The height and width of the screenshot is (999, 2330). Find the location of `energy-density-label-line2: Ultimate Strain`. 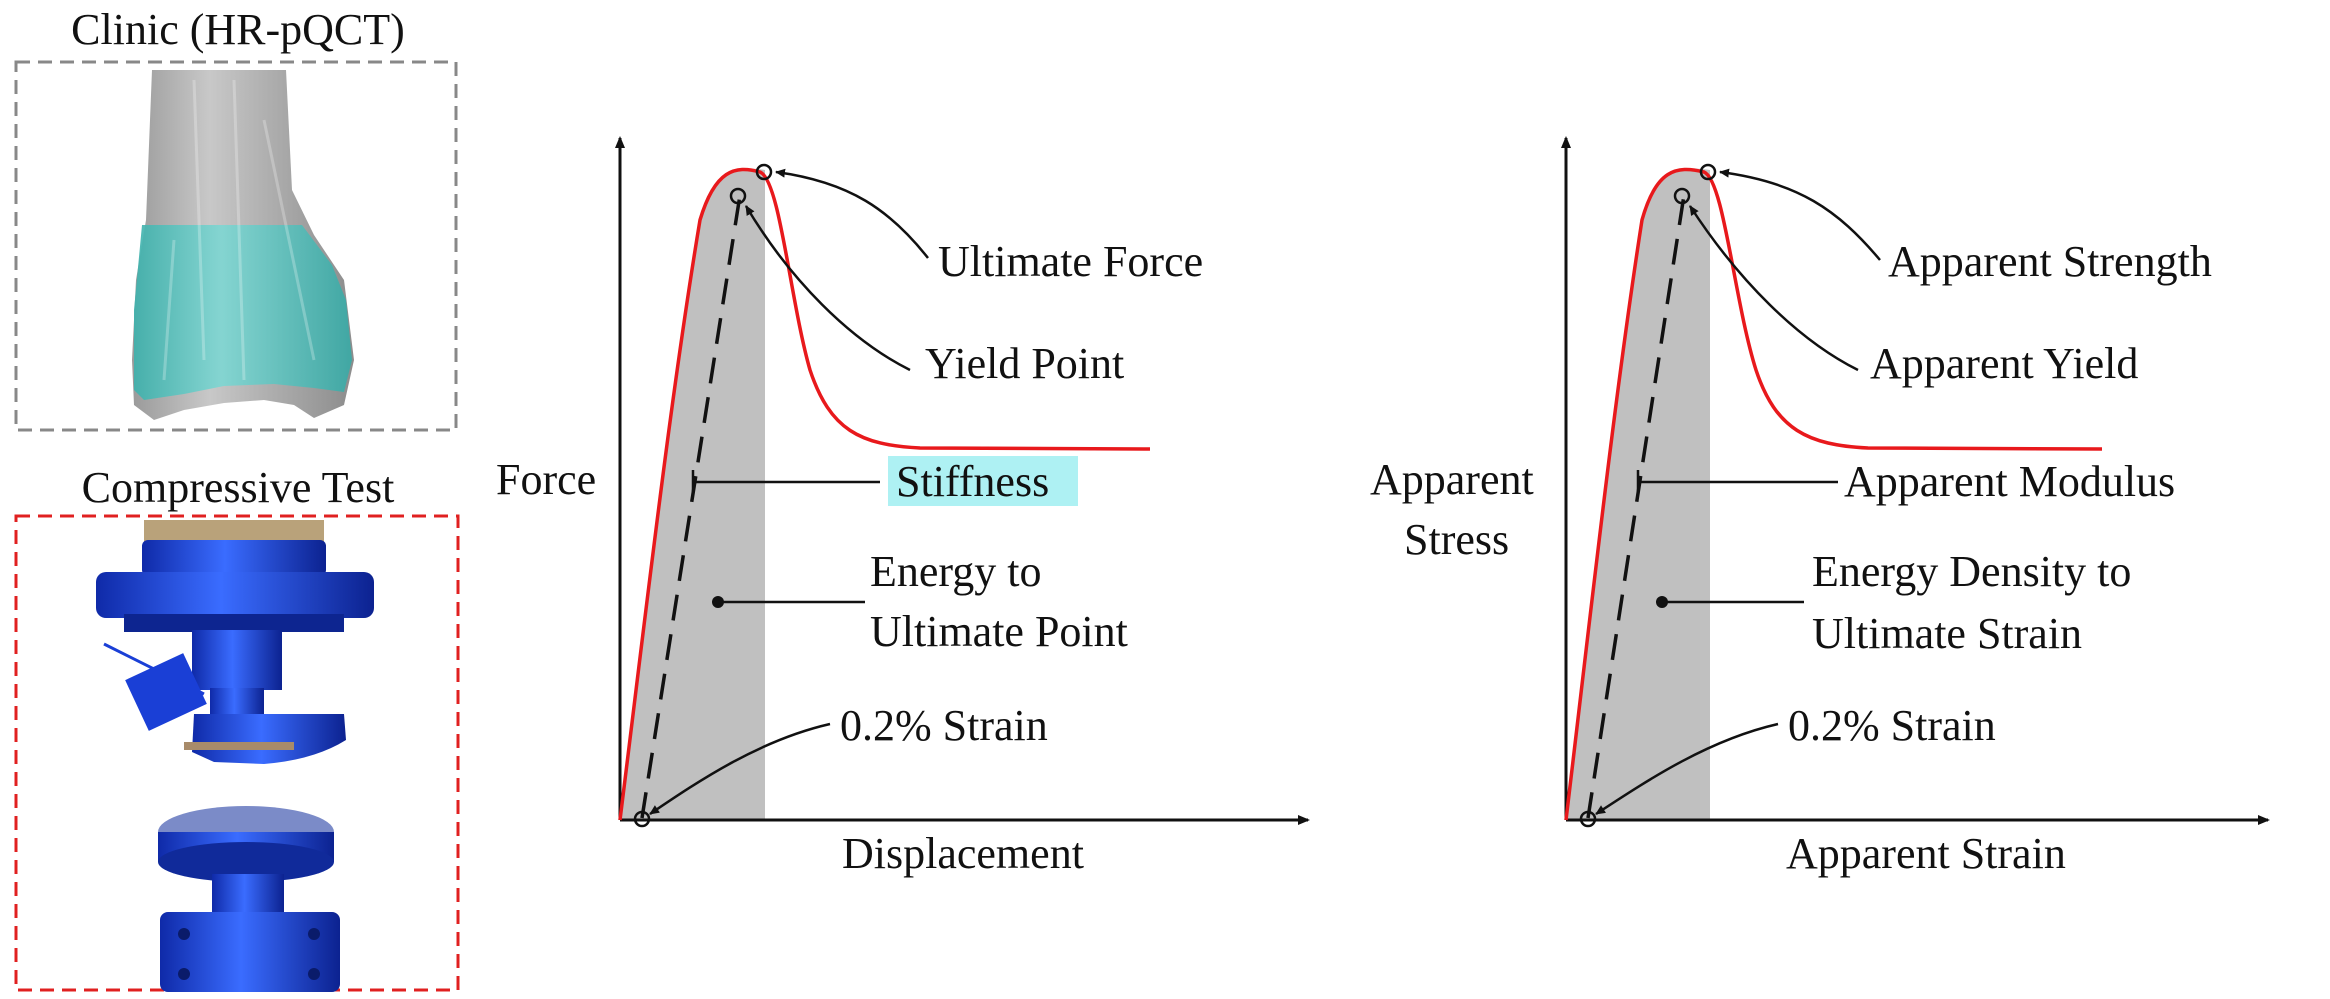

energy-density-label-line2: Ultimate Strain is located at coordinates (1947, 633).